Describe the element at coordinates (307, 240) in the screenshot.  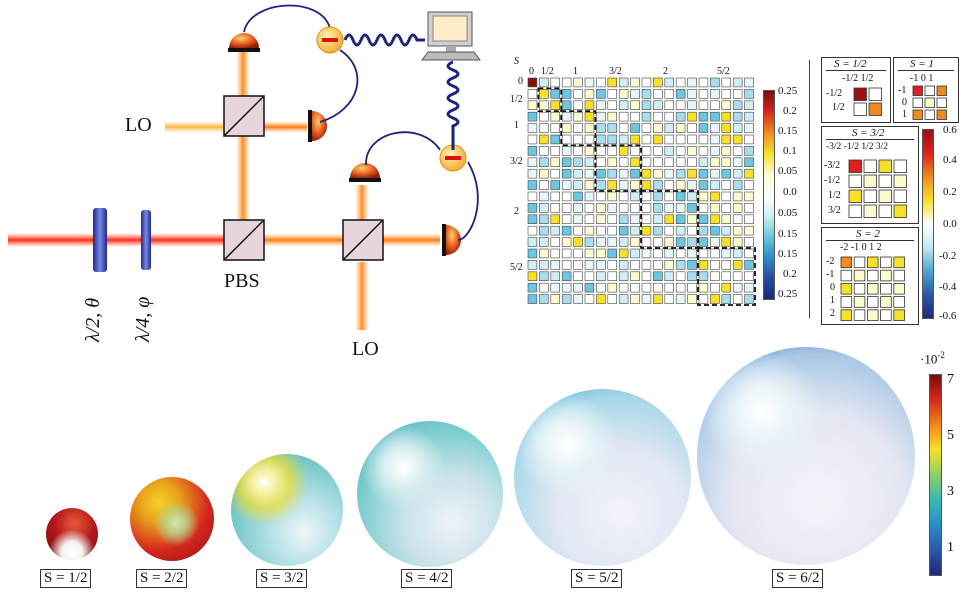
I see `beam-to-bs2` at that location.